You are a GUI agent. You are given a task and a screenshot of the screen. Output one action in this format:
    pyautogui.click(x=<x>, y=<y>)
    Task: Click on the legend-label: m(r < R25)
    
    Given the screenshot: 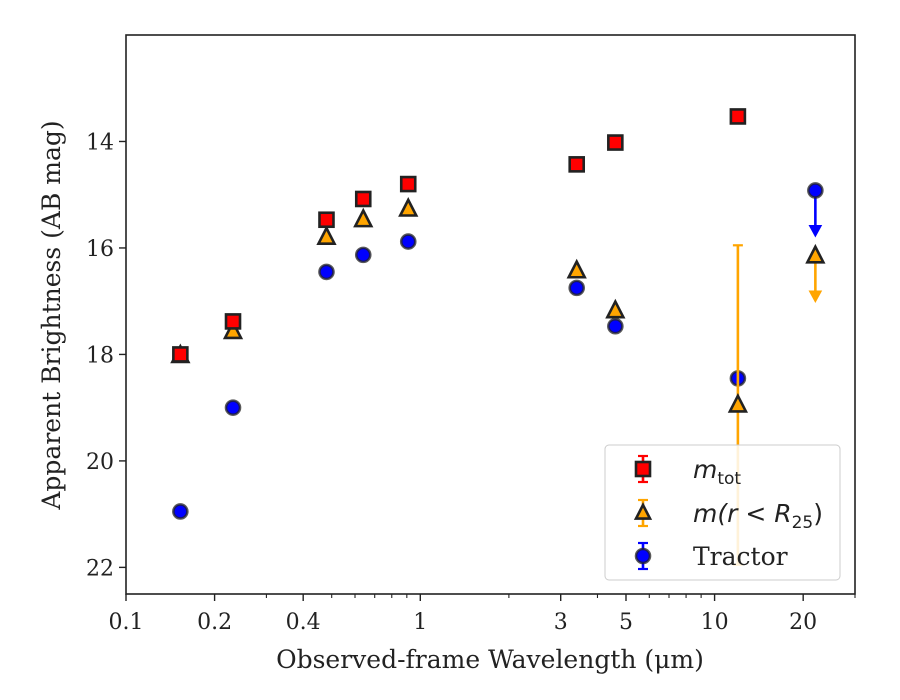 What is the action you would take?
    pyautogui.click(x=758, y=516)
    